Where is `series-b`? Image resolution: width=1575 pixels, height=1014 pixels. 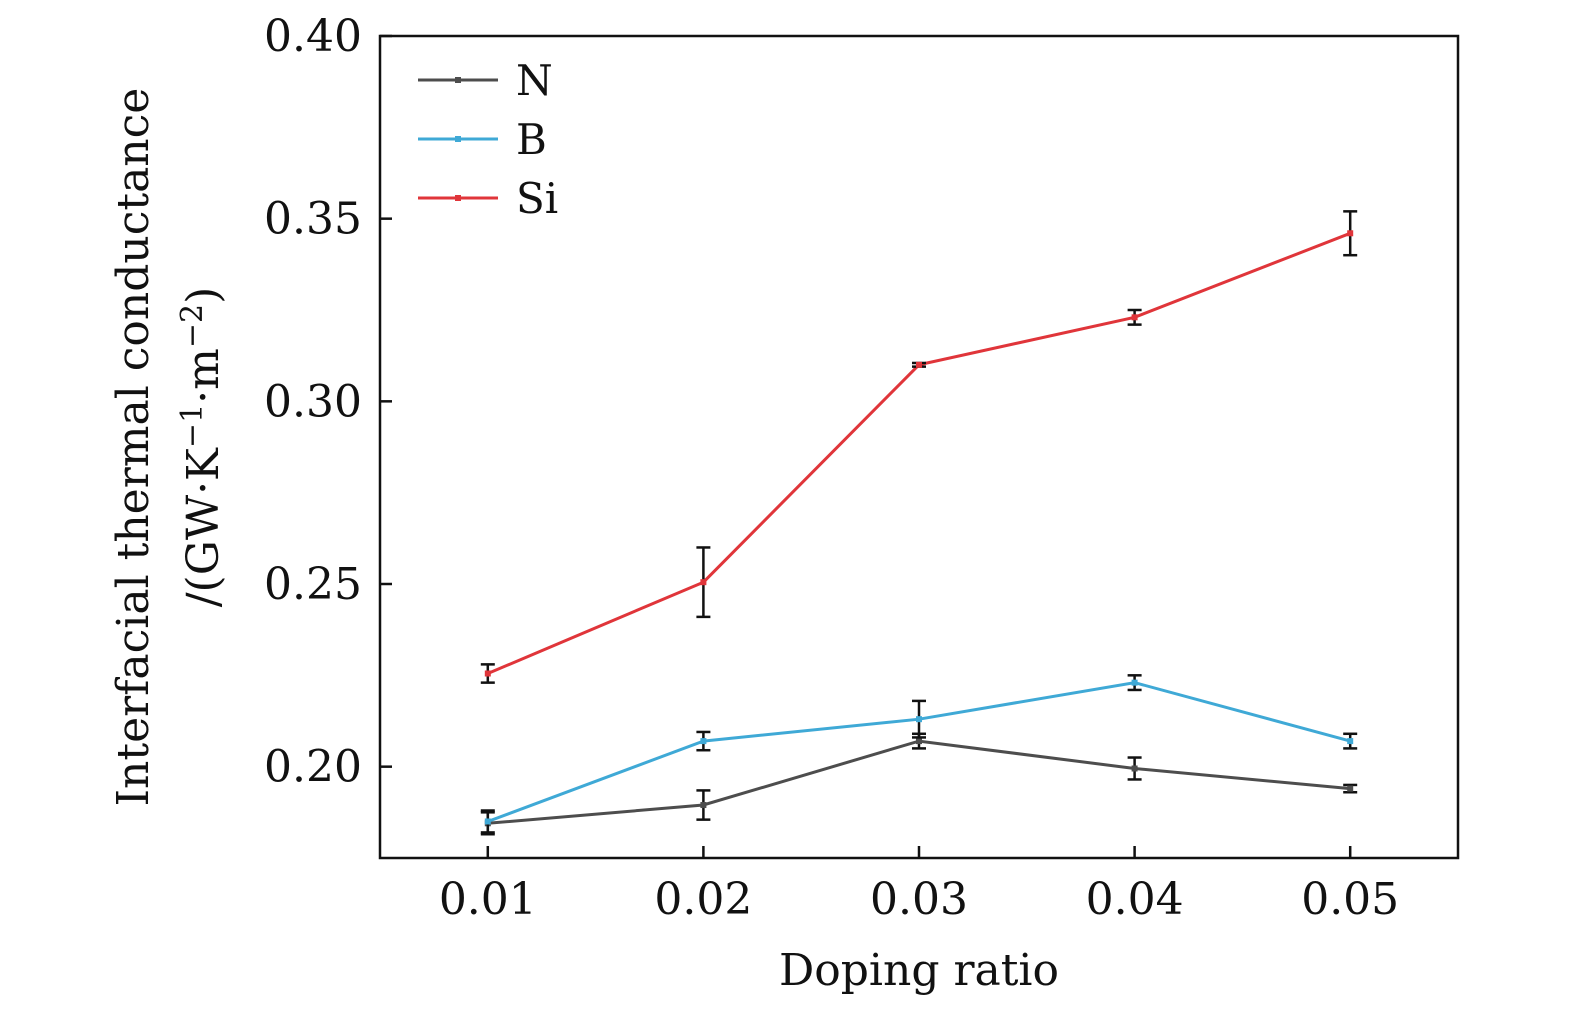 series-b is located at coordinates (919, 754).